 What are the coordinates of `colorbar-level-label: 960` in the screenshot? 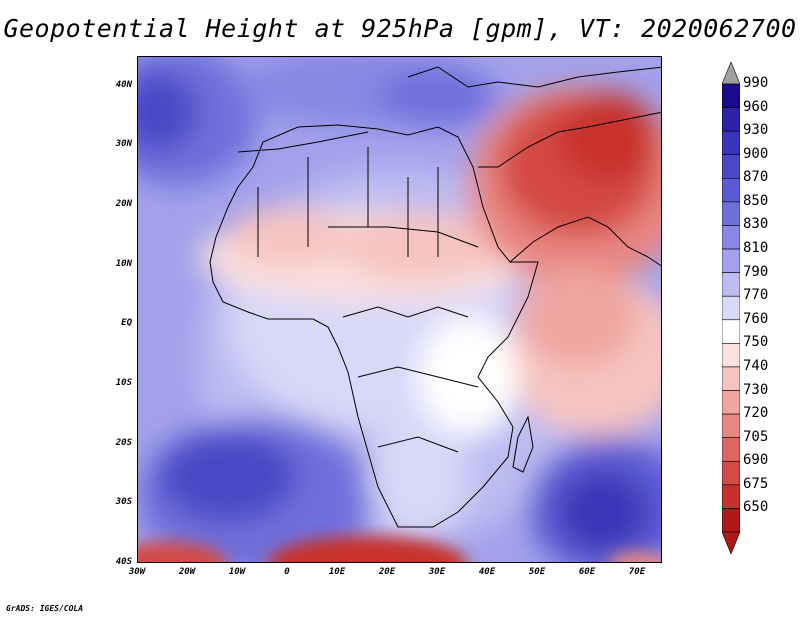 It's located at (756, 106).